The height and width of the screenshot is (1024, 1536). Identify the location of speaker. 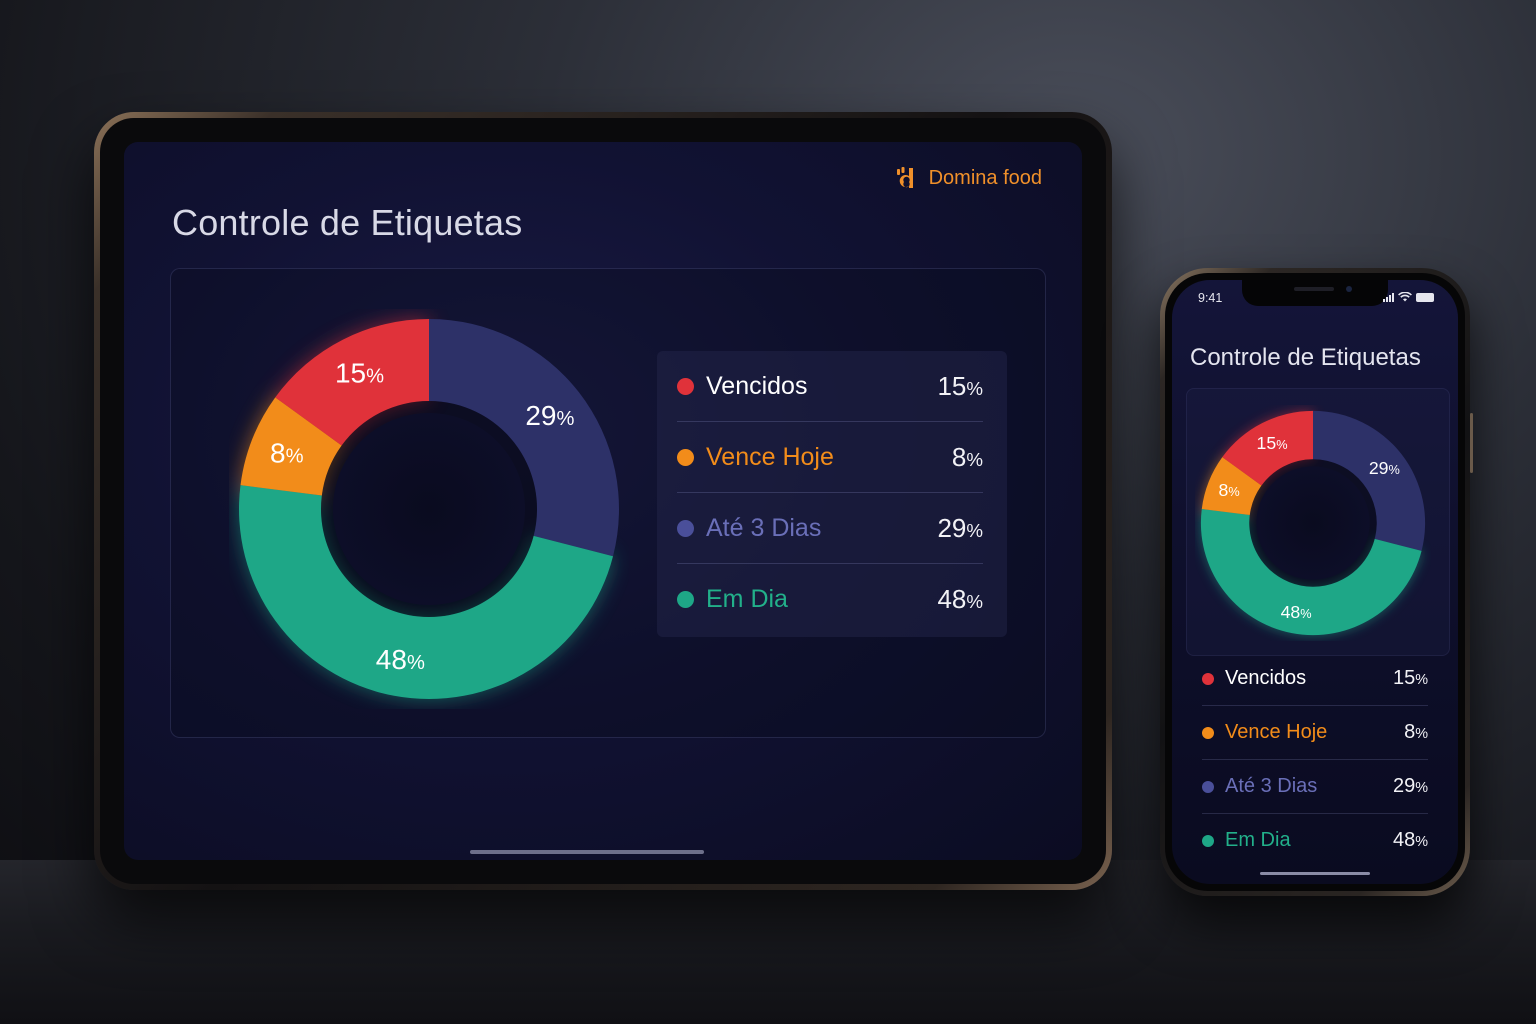
(1314, 289).